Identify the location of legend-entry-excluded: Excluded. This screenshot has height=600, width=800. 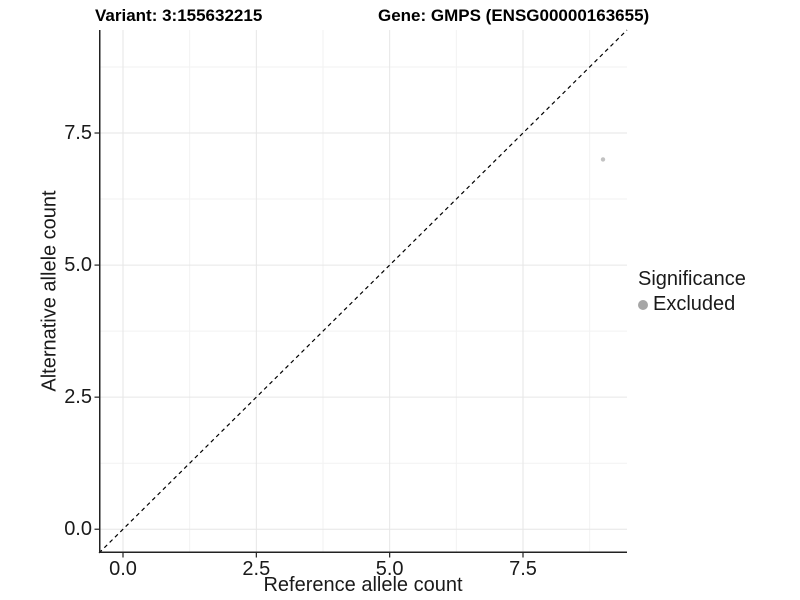
(692, 304).